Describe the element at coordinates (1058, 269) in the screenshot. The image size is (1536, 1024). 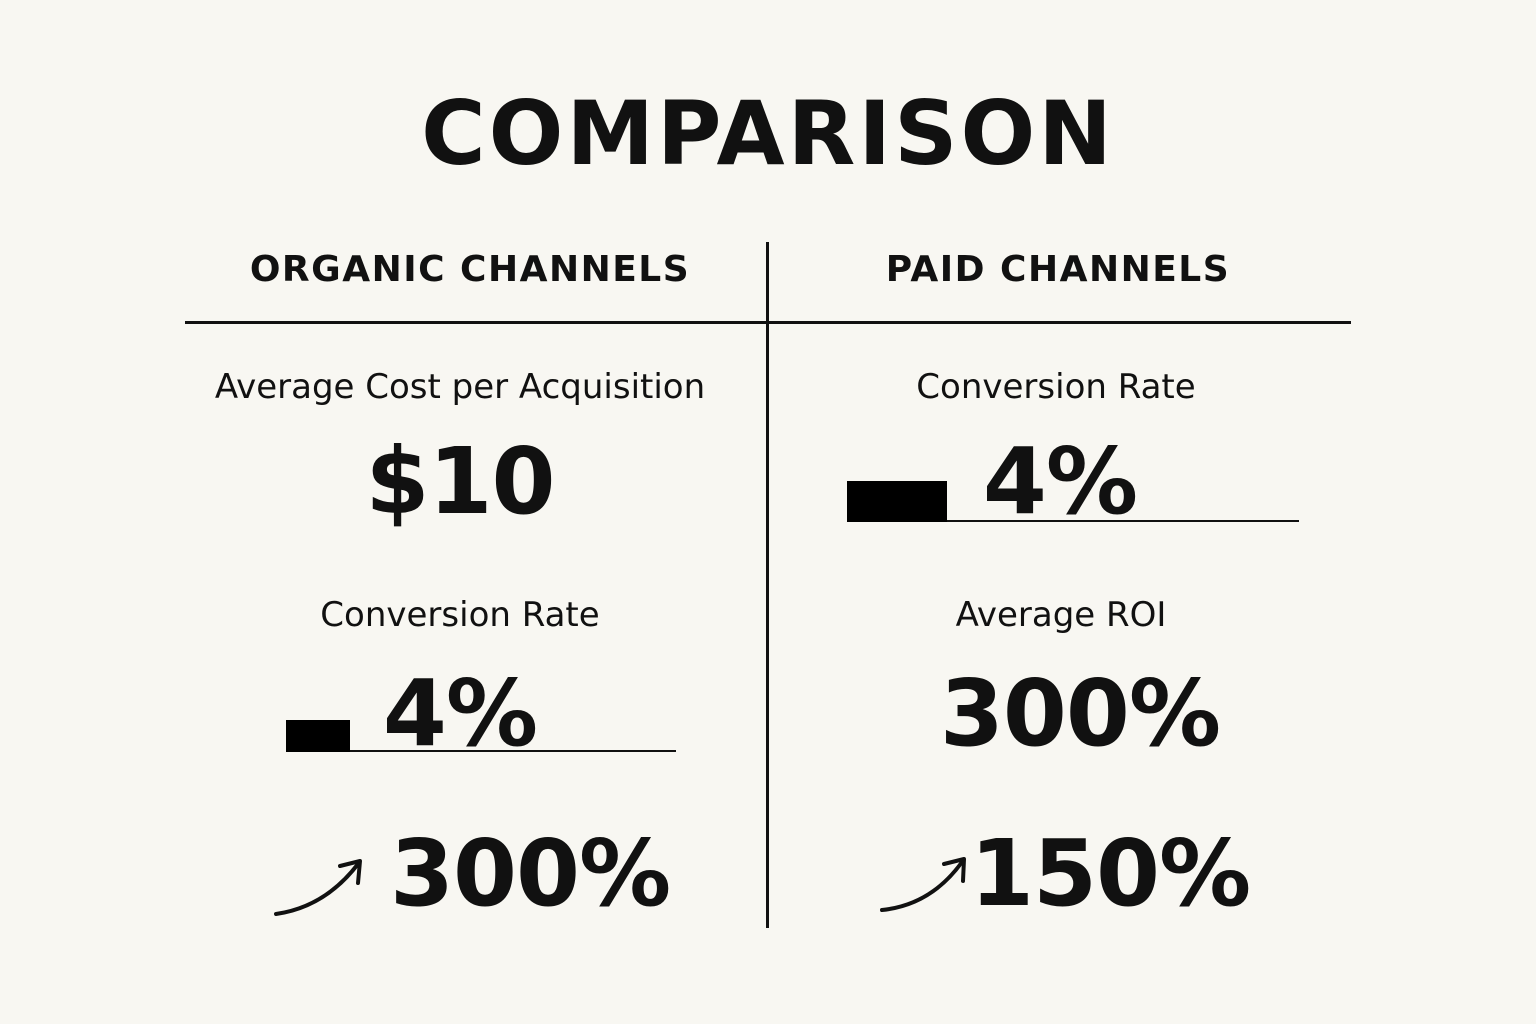
I see `paid-channels-heading: PAID CHANNELS` at that location.